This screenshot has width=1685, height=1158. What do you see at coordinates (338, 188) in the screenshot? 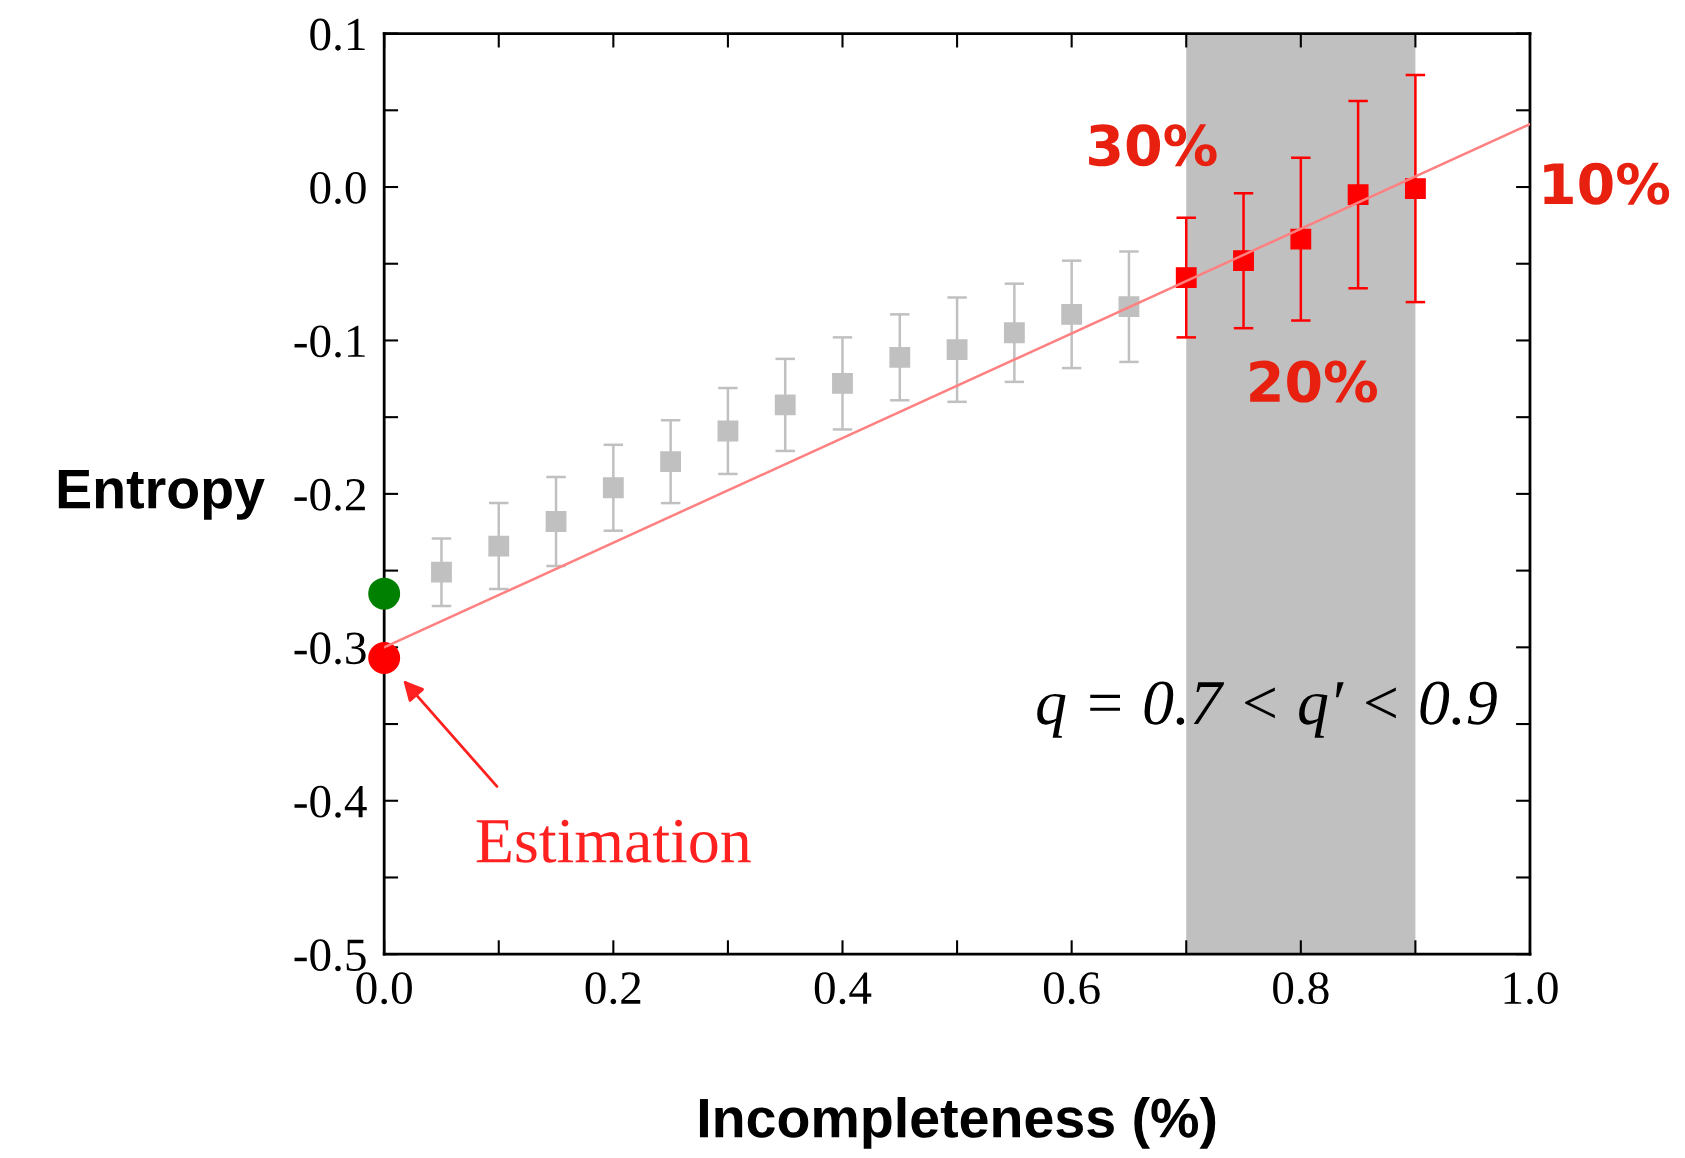
I see `y-tick-label: 0.0` at bounding box center [338, 188].